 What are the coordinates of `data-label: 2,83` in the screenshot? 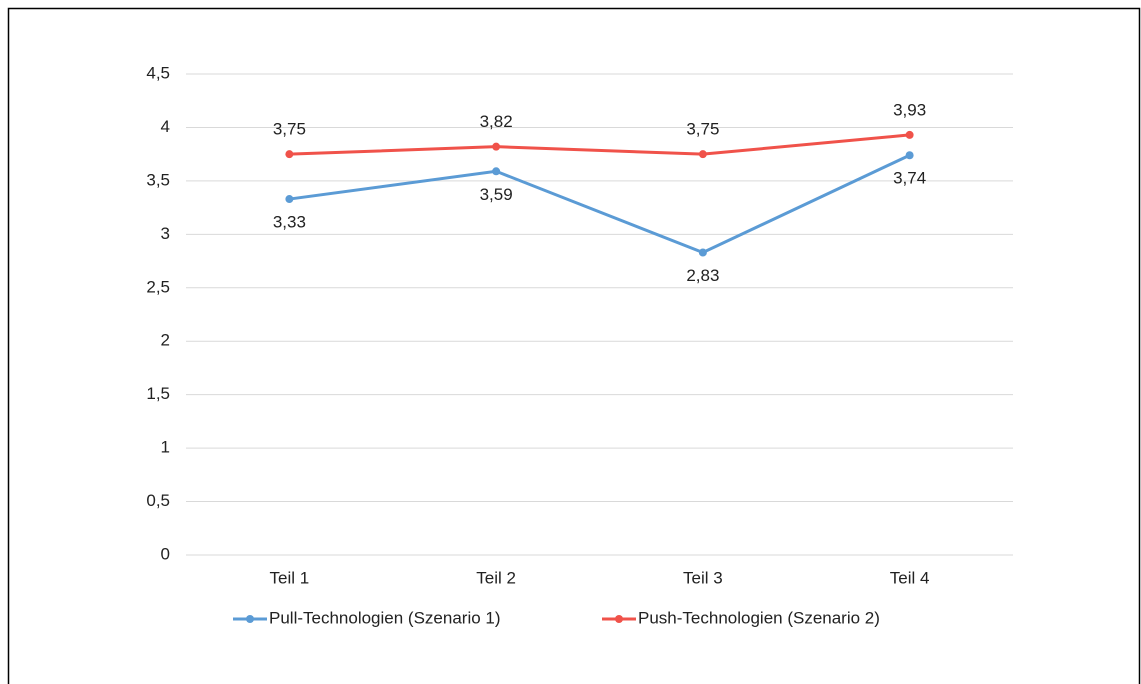 It's located at (702, 275).